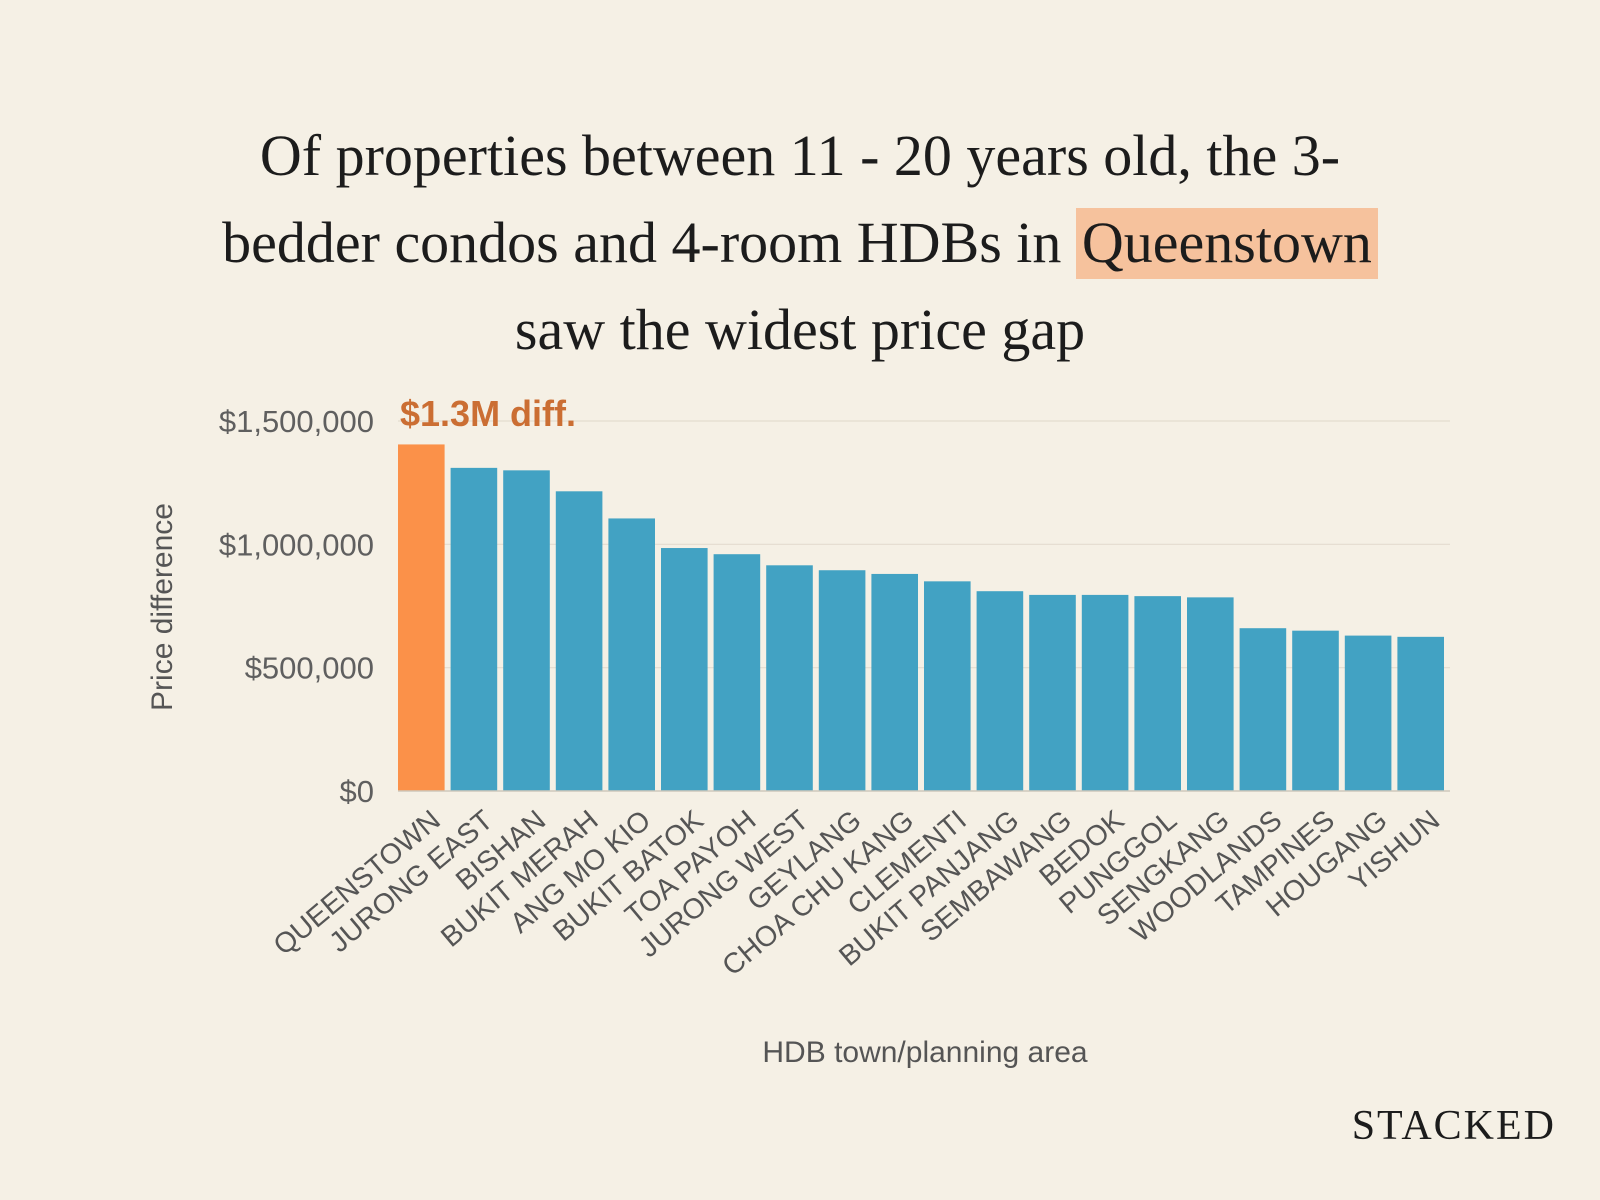 This screenshot has height=1200, width=1600. I want to click on title-line-3: saw the widest price gap, so click(800, 329).